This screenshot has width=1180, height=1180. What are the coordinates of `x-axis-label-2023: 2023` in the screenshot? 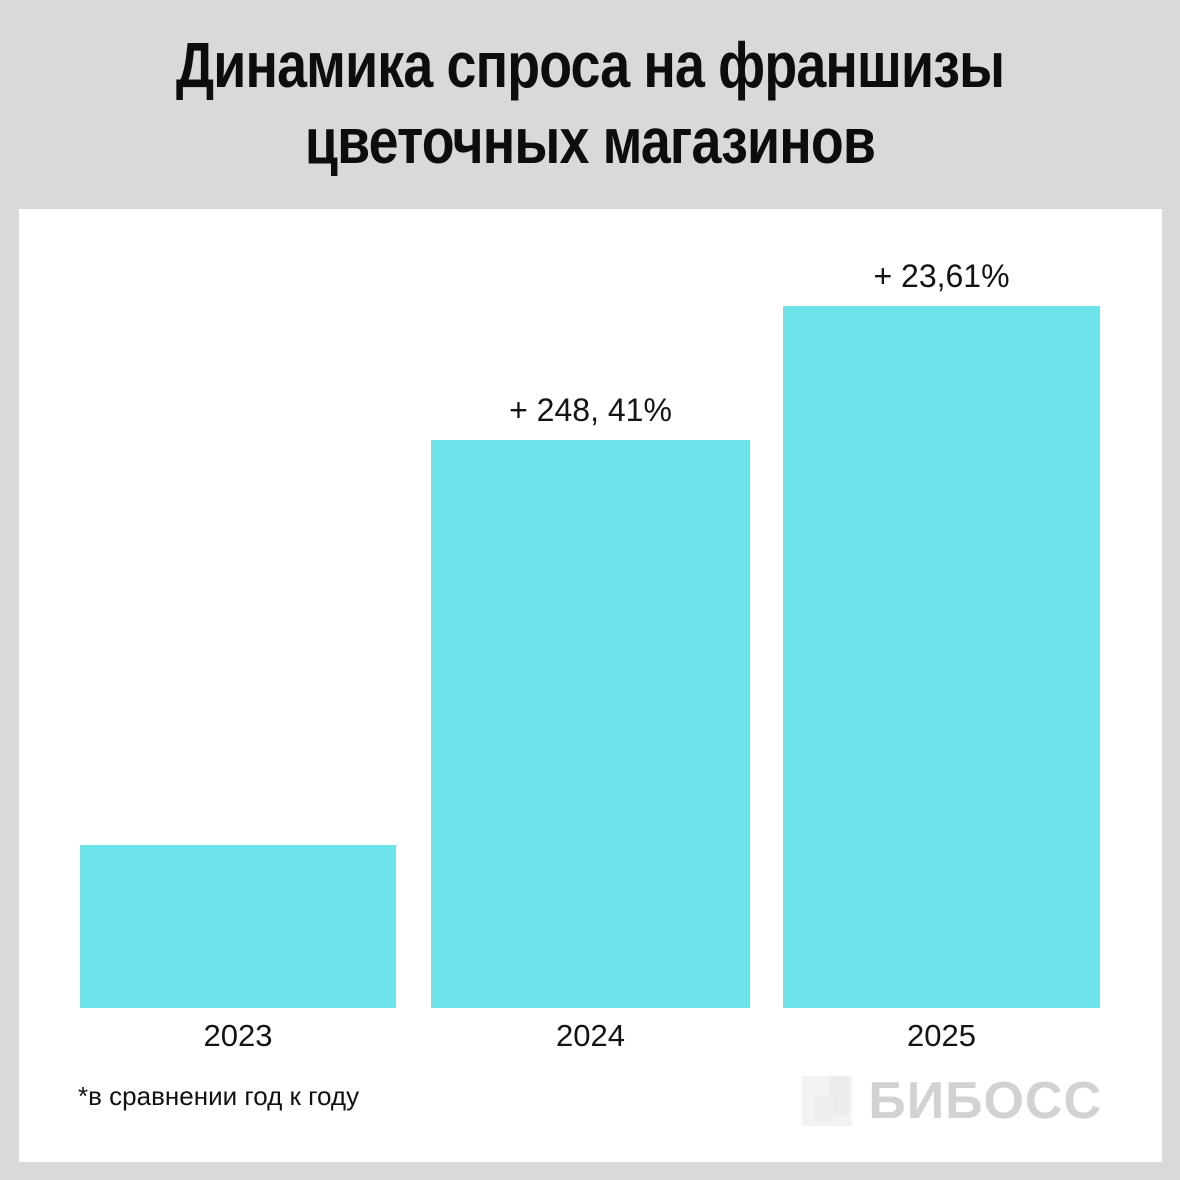 It's located at (238, 1035).